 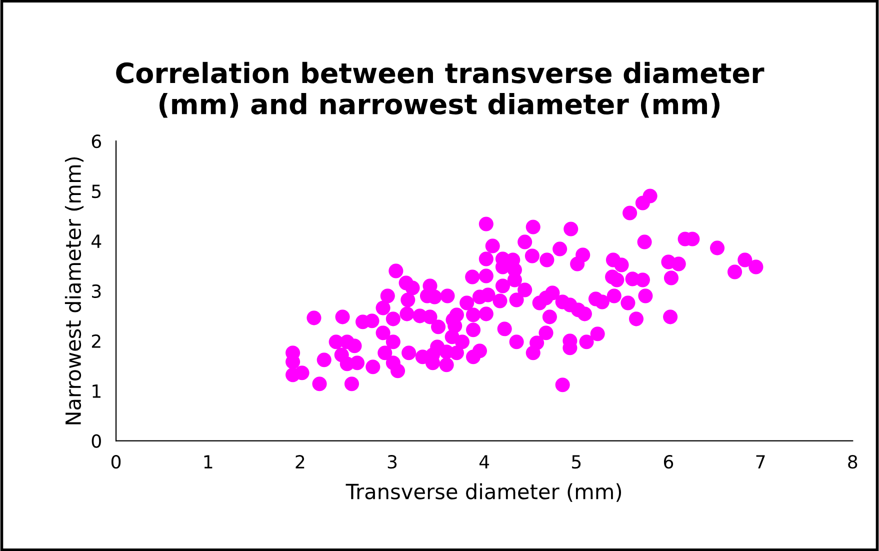 I want to click on chart-title: Correlation between transverse diameter (mm) and narrowest diameter (mm), so click(x=440, y=90).